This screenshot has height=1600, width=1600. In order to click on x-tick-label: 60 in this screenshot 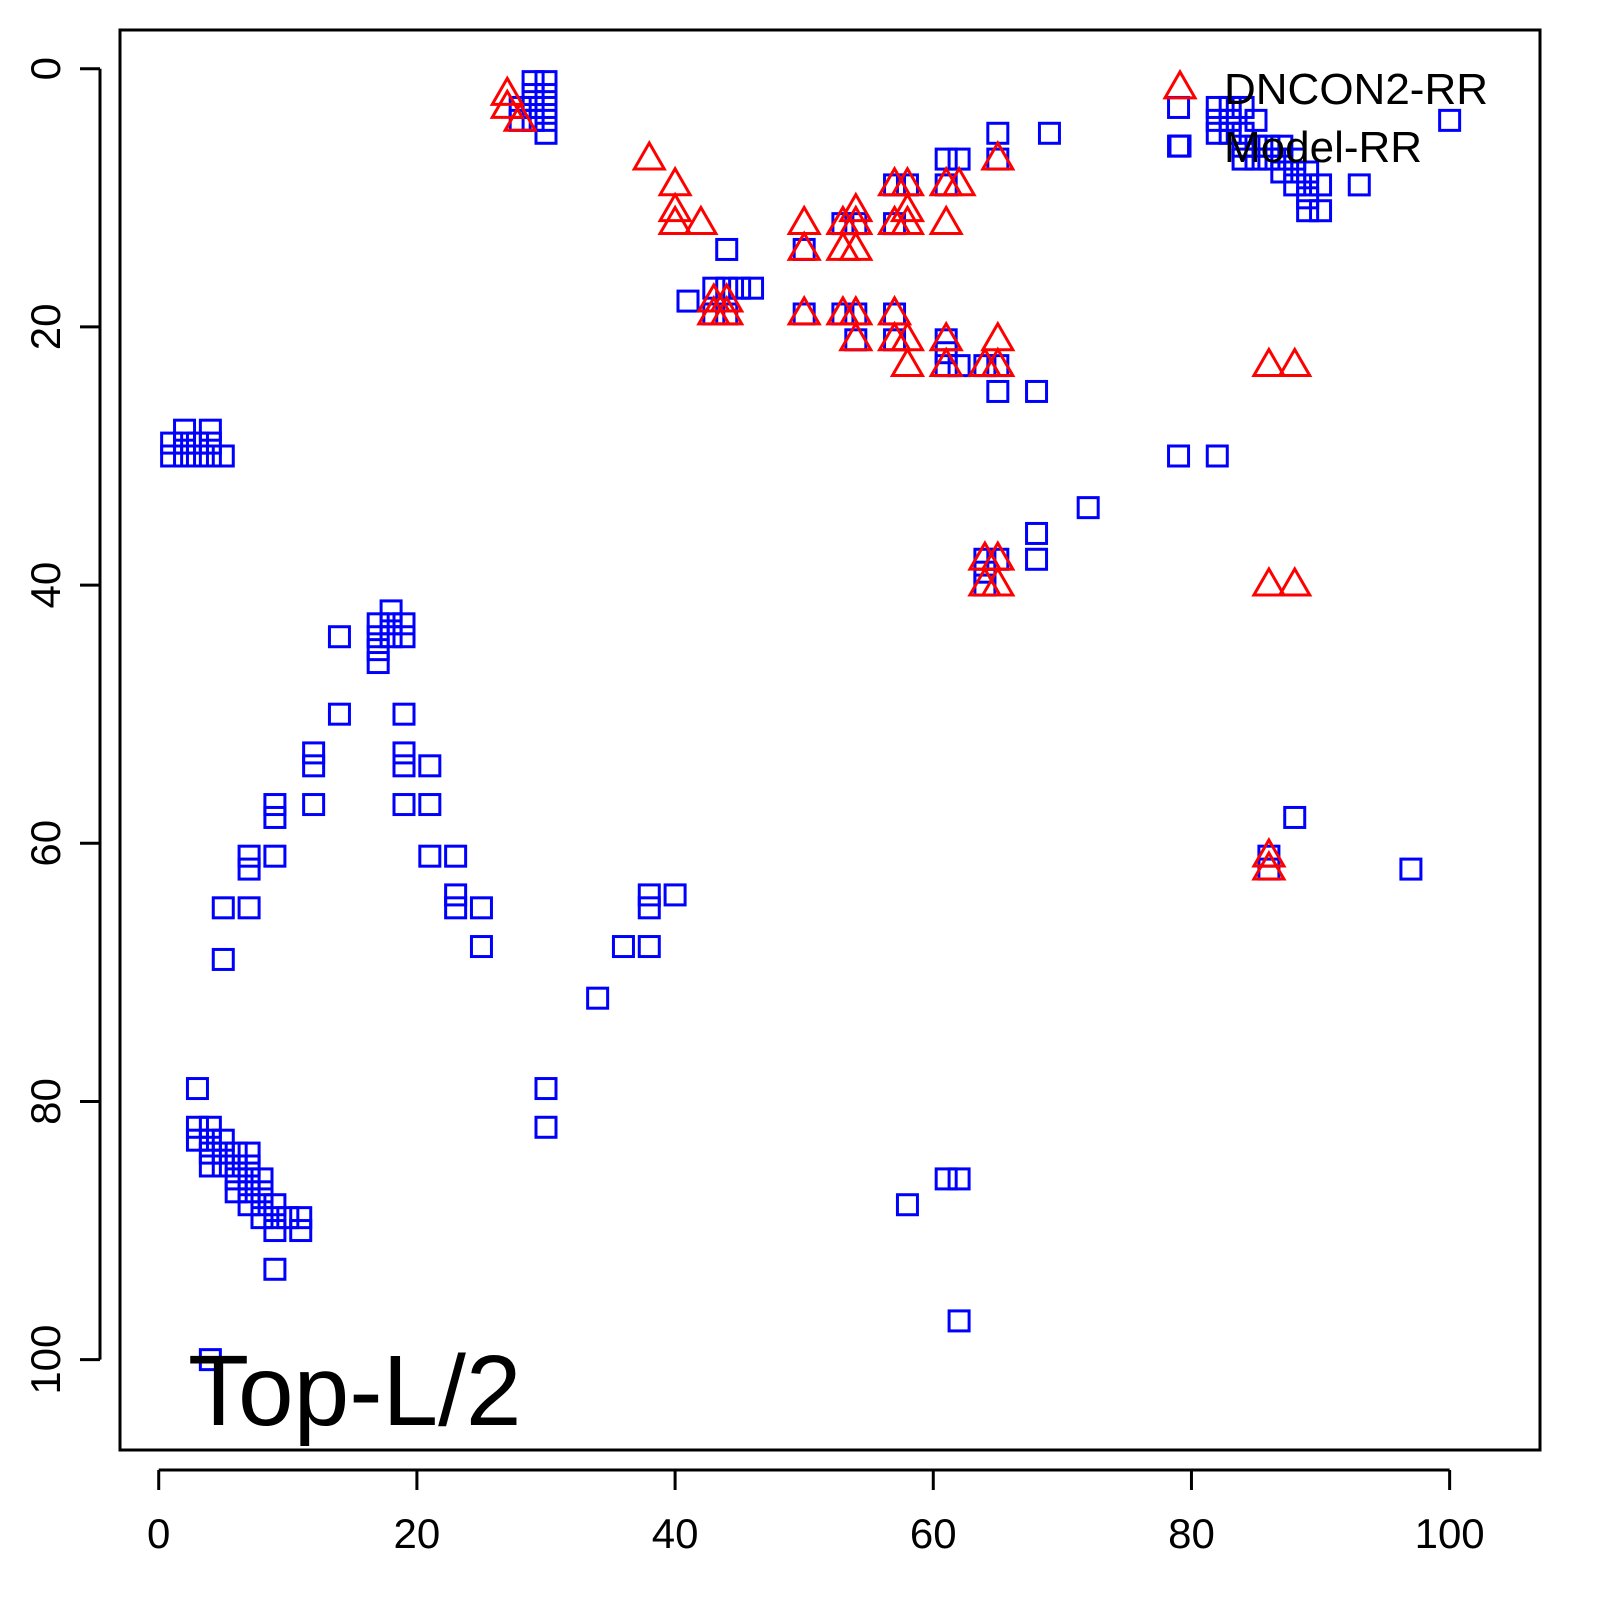, I will do `click(933, 1533)`.